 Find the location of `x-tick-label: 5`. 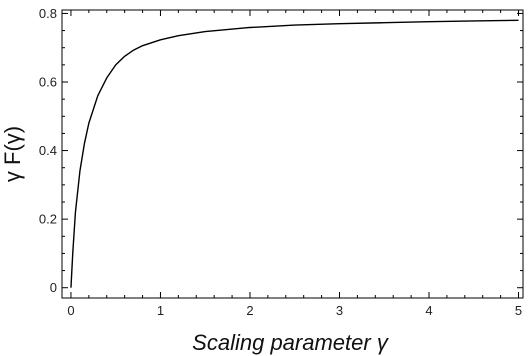

x-tick-label: 5 is located at coordinates (518, 310).